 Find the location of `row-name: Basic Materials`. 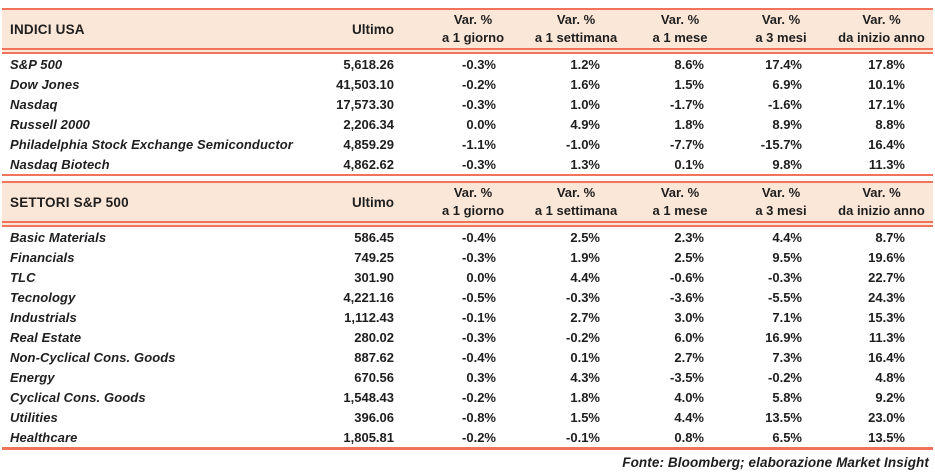

row-name: Basic Materials is located at coordinates (58, 237).